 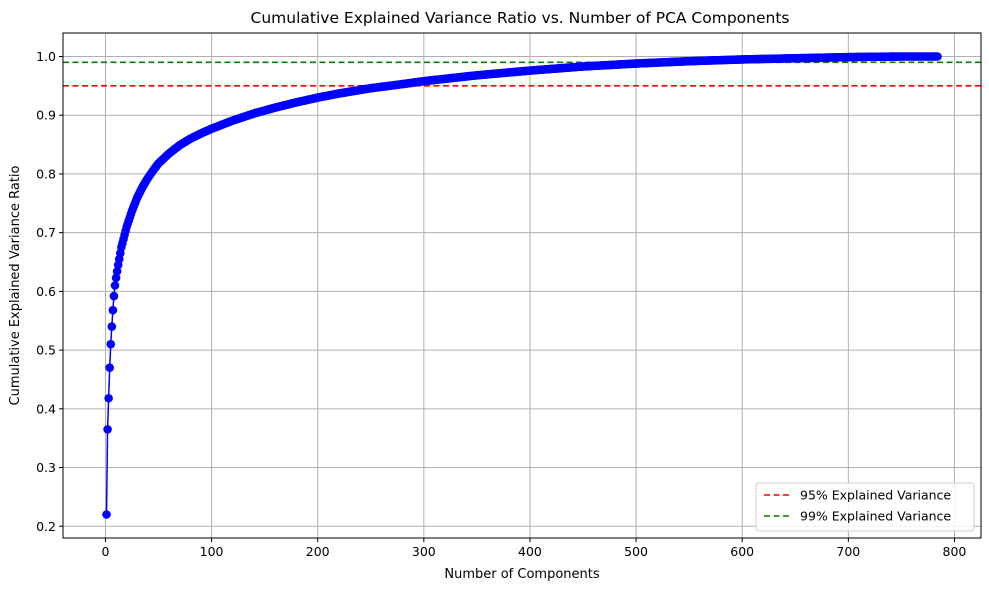 What do you see at coordinates (46, 408) in the screenshot?
I see `y-tick-label: 0.4` at bounding box center [46, 408].